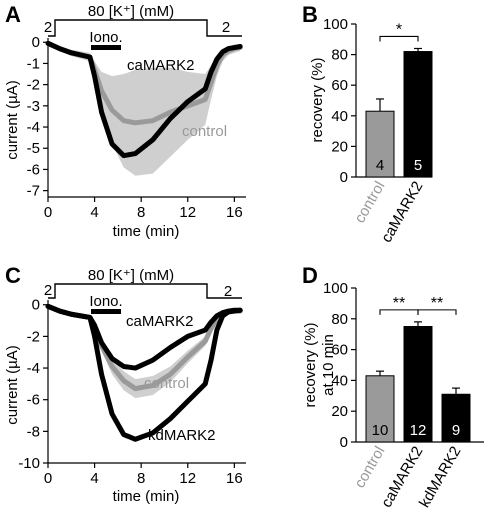  Describe the element at coordinates (317, 99) in the screenshot. I see `y-axis-title: recovery (%)` at that location.